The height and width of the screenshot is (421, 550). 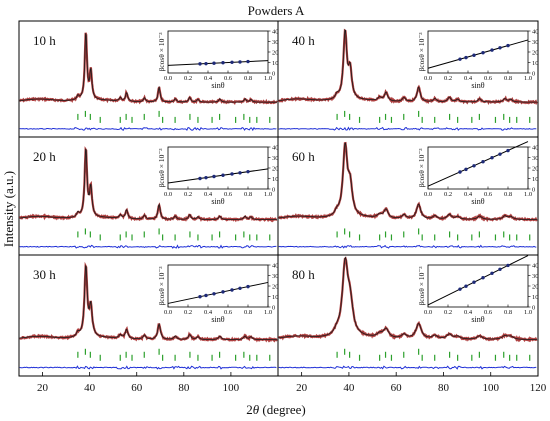 I want to click on x-axis-label-suffix: (degree), so click(x=282, y=409).